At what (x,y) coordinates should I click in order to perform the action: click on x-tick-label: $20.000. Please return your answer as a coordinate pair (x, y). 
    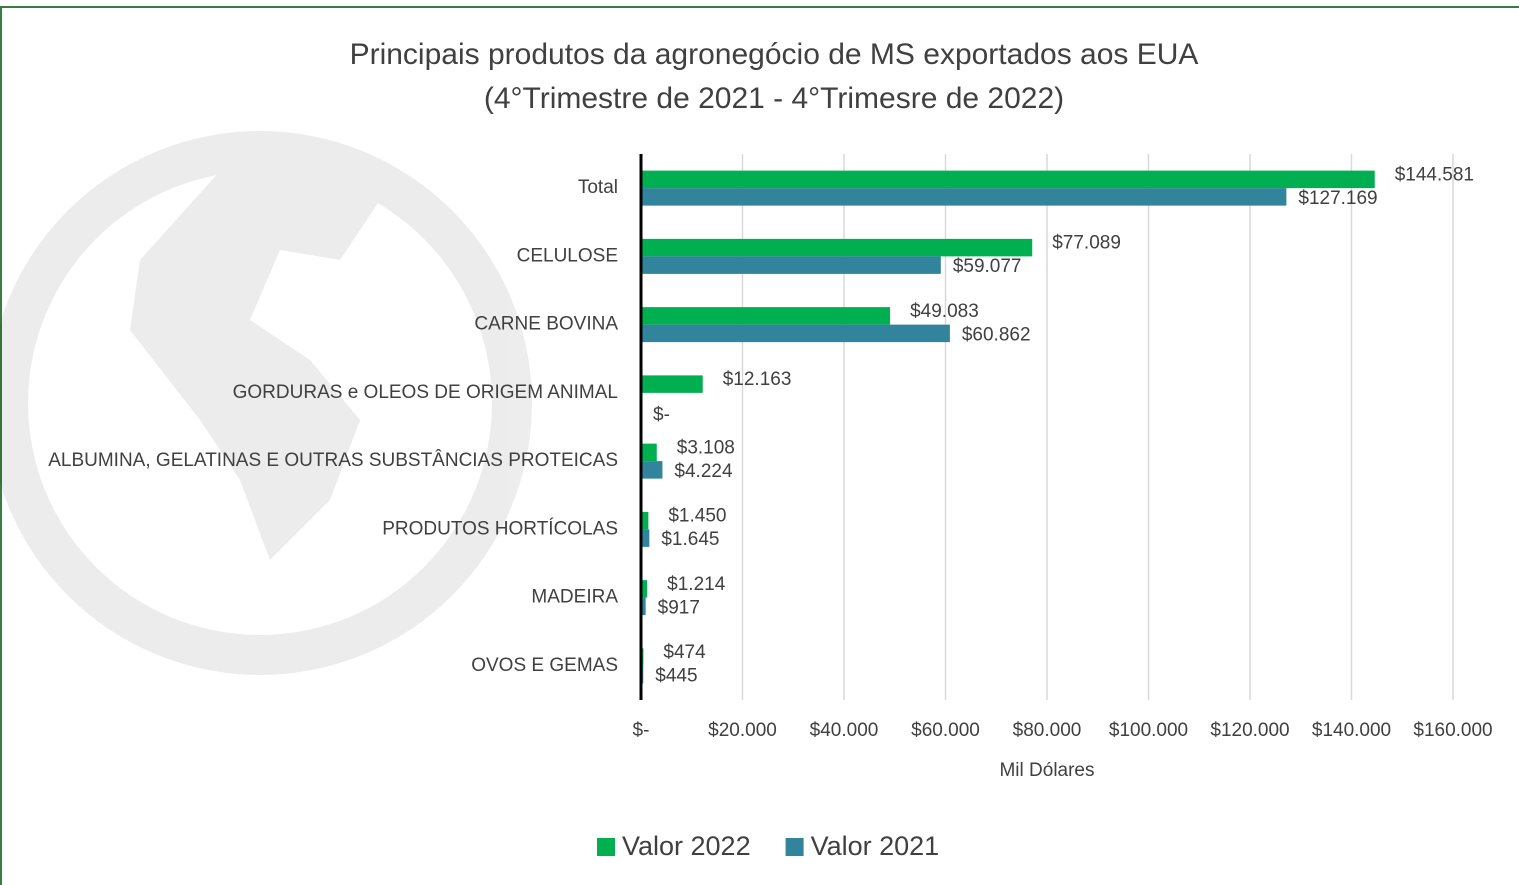
    Looking at the image, I should click on (742, 730).